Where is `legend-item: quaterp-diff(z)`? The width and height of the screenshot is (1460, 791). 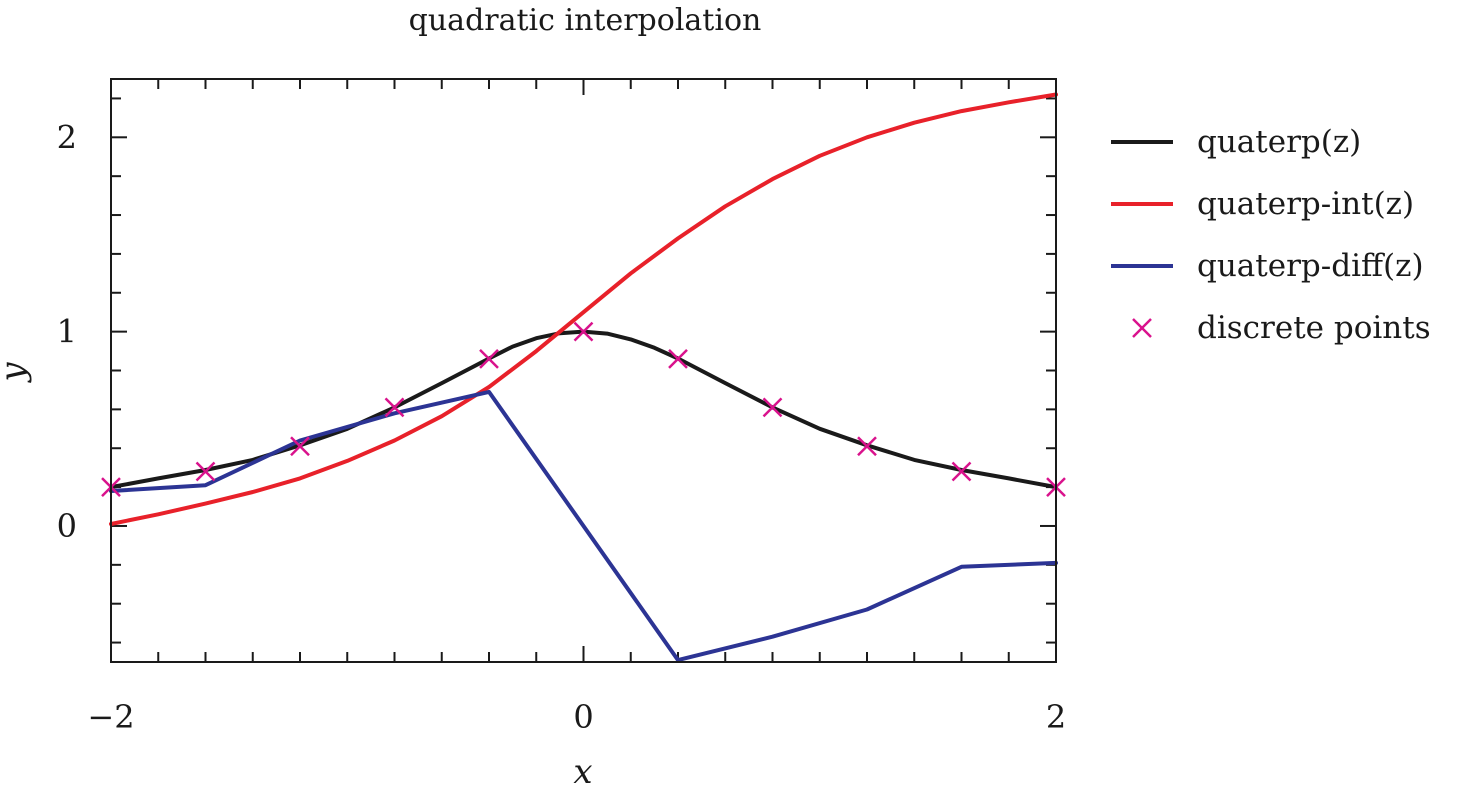 legend-item: quaterp-diff(z) is located at coordinates (1267, 266).